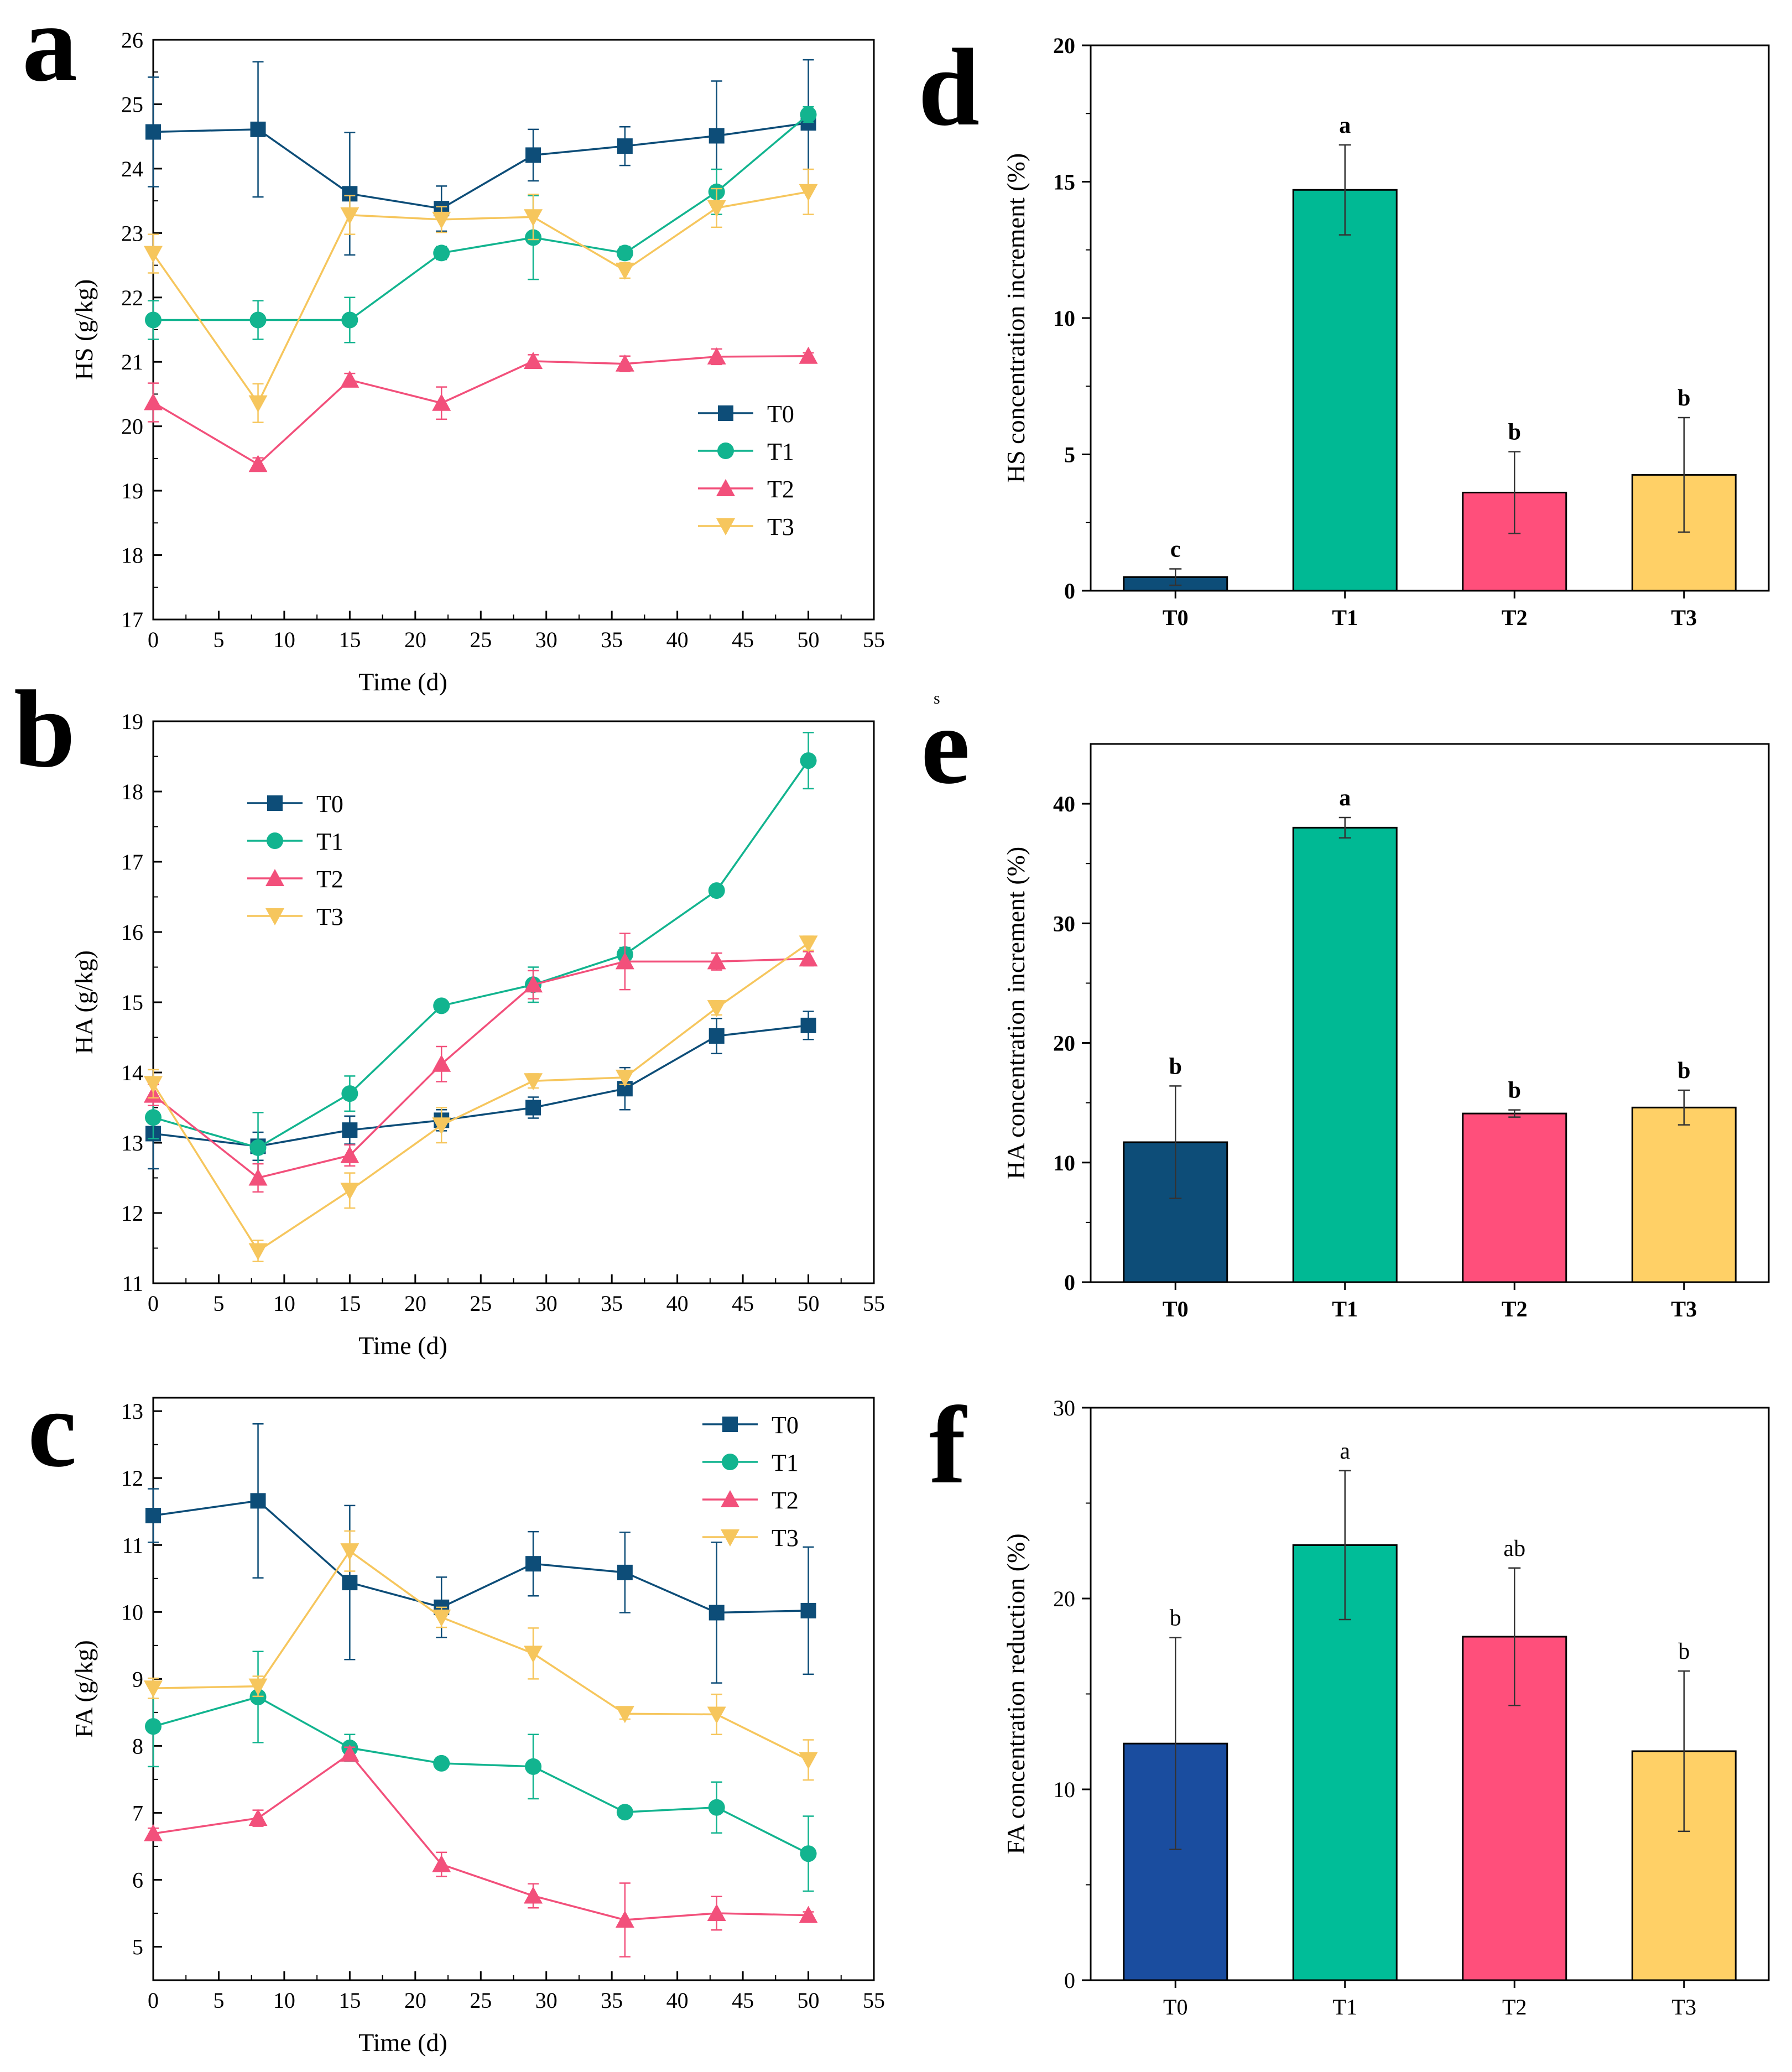 Image resolution: width=1792 pixels, height=2072 pixels. I want to click on stray-mark: s, so click(937, 698).